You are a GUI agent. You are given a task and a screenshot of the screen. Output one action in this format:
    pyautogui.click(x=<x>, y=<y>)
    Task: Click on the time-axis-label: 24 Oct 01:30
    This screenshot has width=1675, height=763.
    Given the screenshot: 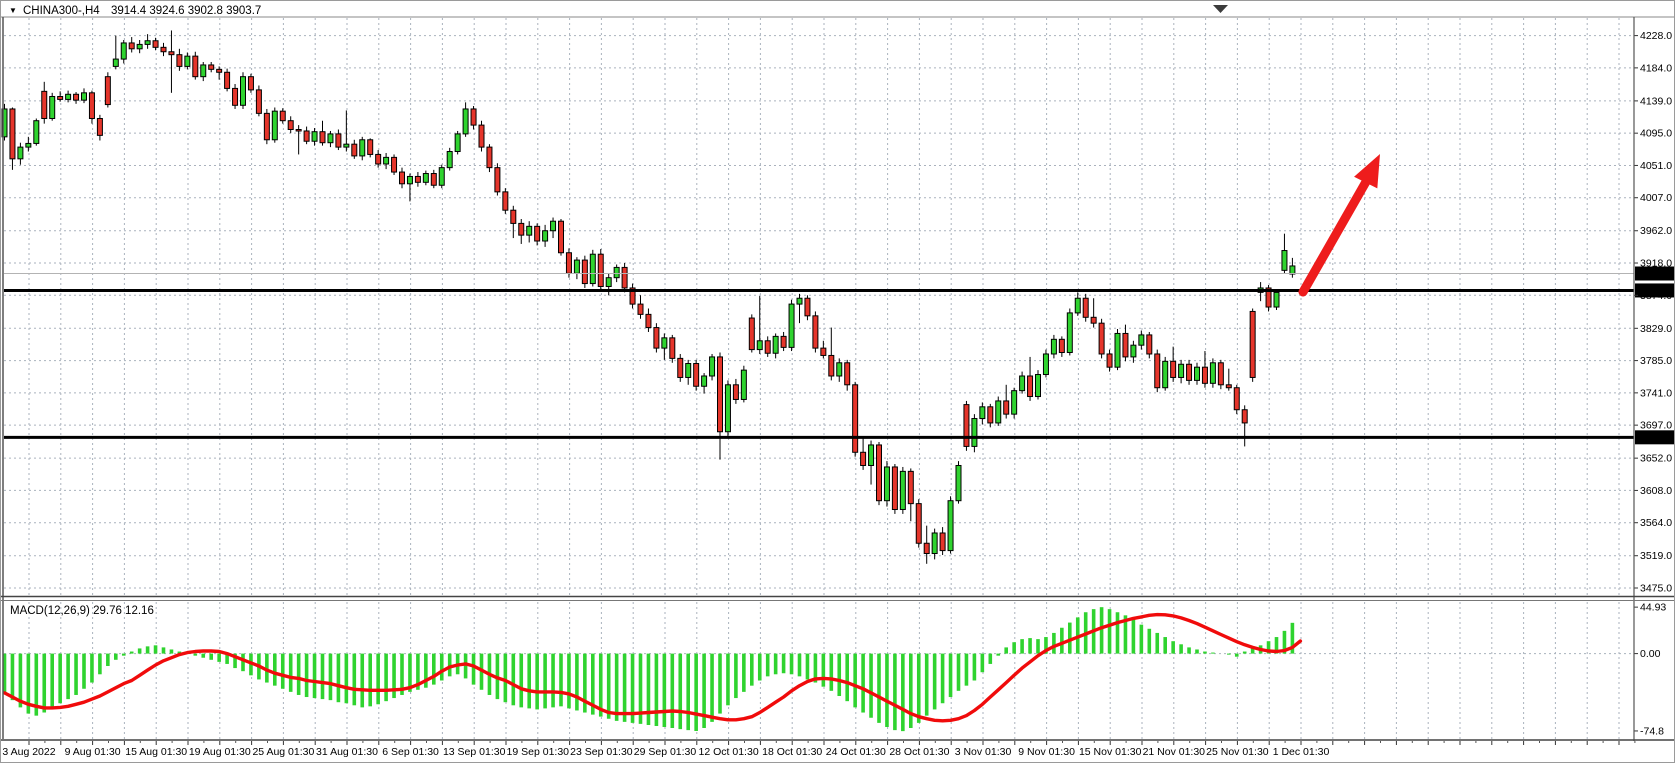 What is the action you would take?
    pyautogui.click(x=856, y=752)
    